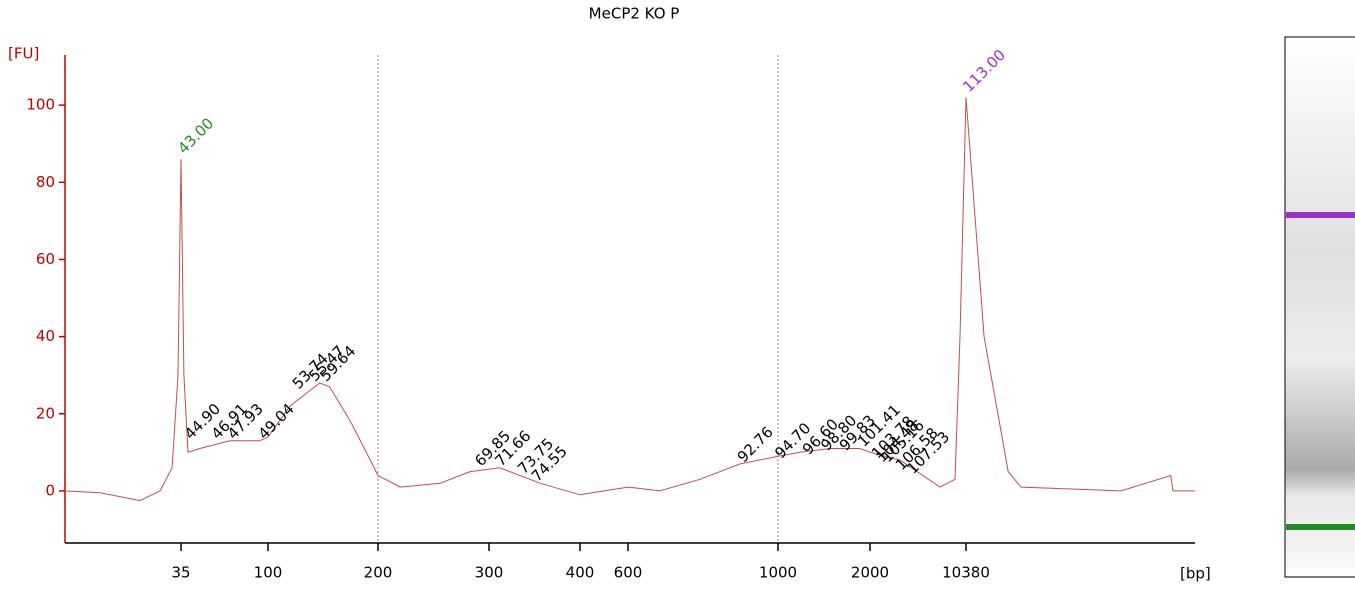  I want to click on y-tick-label: 60, so click(45, 259).